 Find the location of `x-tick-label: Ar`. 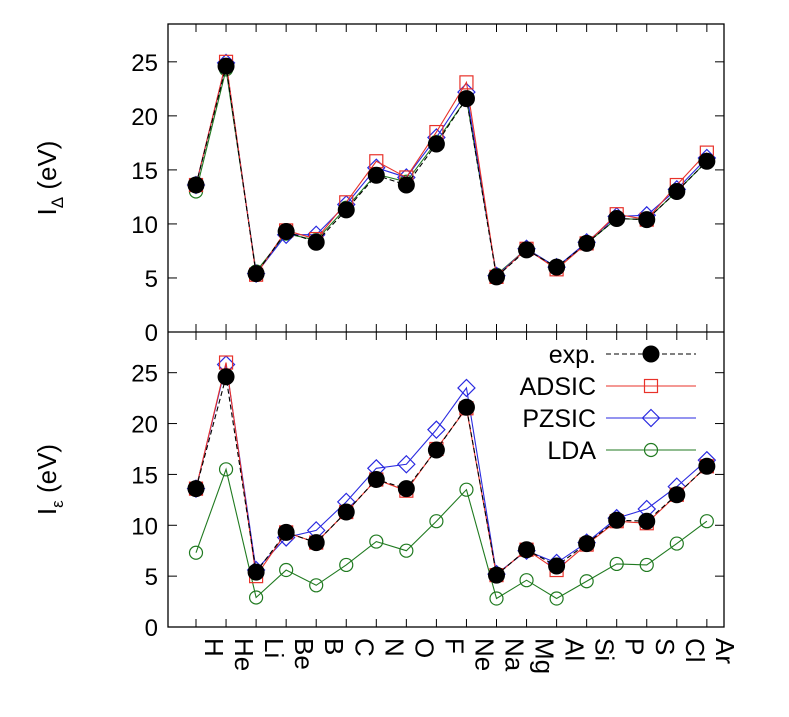

x-tick-label: Ar is located at coordinates (725, 651).